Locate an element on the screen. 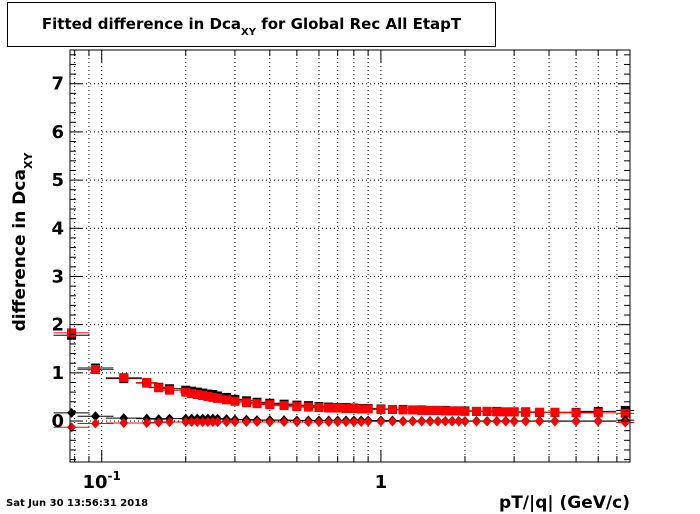  x-tick-label: 1 is located at coordinates (381, 482).